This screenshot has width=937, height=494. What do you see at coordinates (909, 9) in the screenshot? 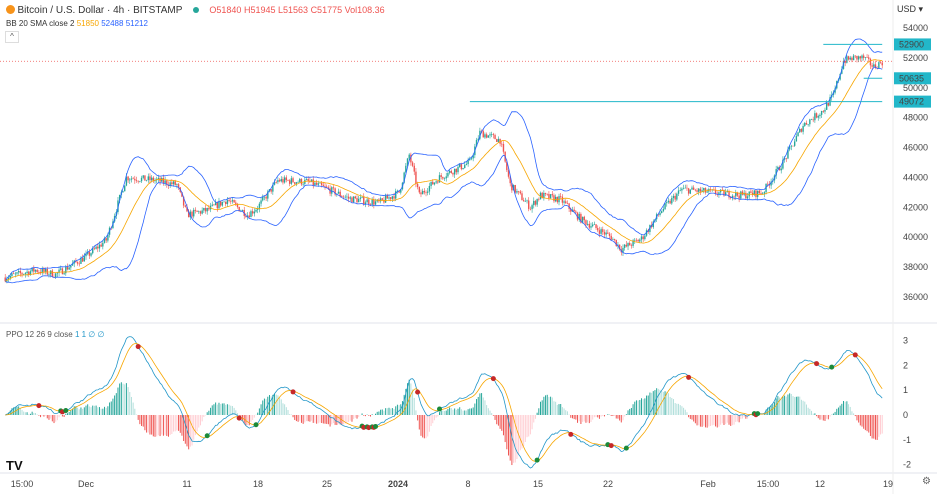
I see `currency-selector: USD ▾` at bounding box center [909, 9].